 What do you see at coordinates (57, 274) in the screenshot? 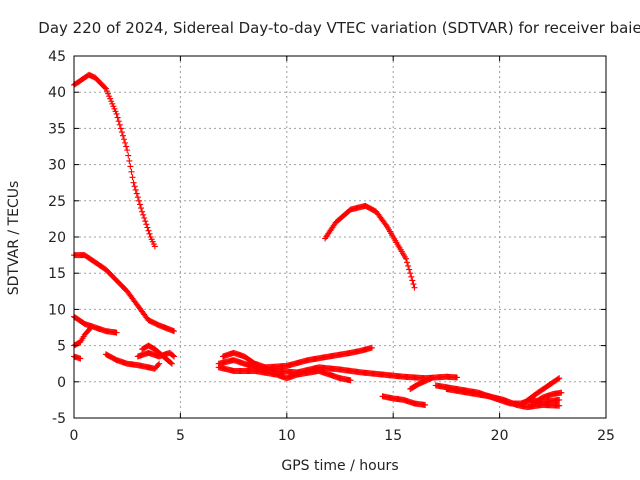
I see `y-tick-label: 15` at bounding box center [57, 274].